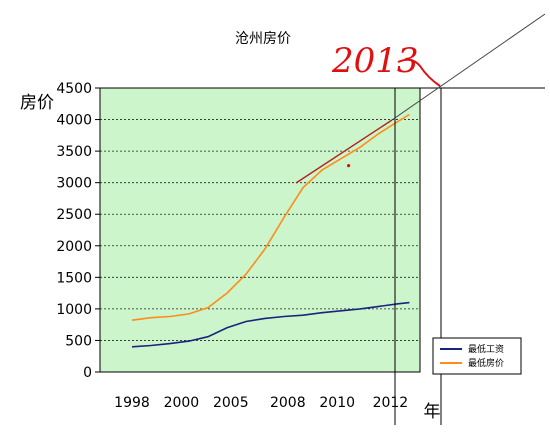  Describe the element at coordinates (375, 61) in the screenshot. I see `annotation-2013: 2013` at that location.